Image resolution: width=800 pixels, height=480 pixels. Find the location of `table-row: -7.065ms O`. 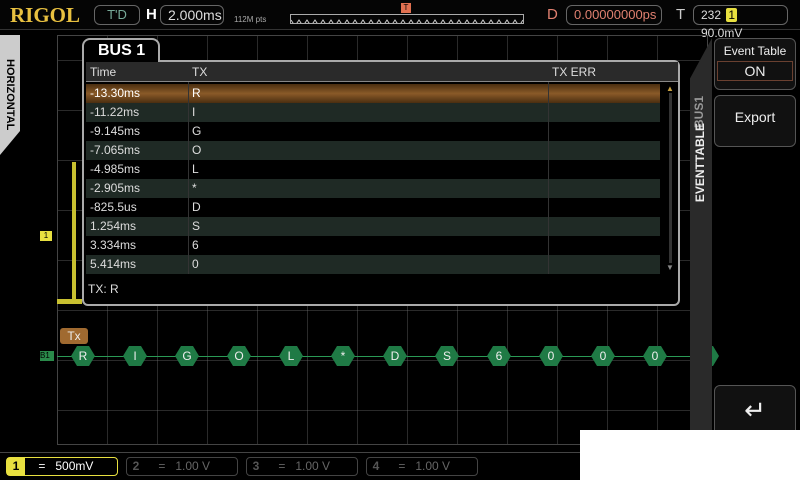

table-row: -7.065ms O is located at coordinates (373, 150).